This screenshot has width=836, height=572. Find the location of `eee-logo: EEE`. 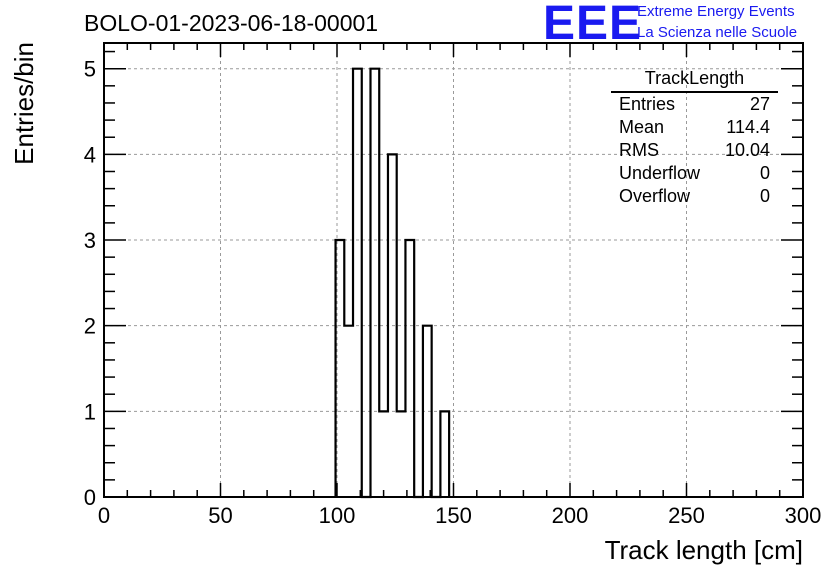

eee-logo: EEE is located at coordinates (593, 25).